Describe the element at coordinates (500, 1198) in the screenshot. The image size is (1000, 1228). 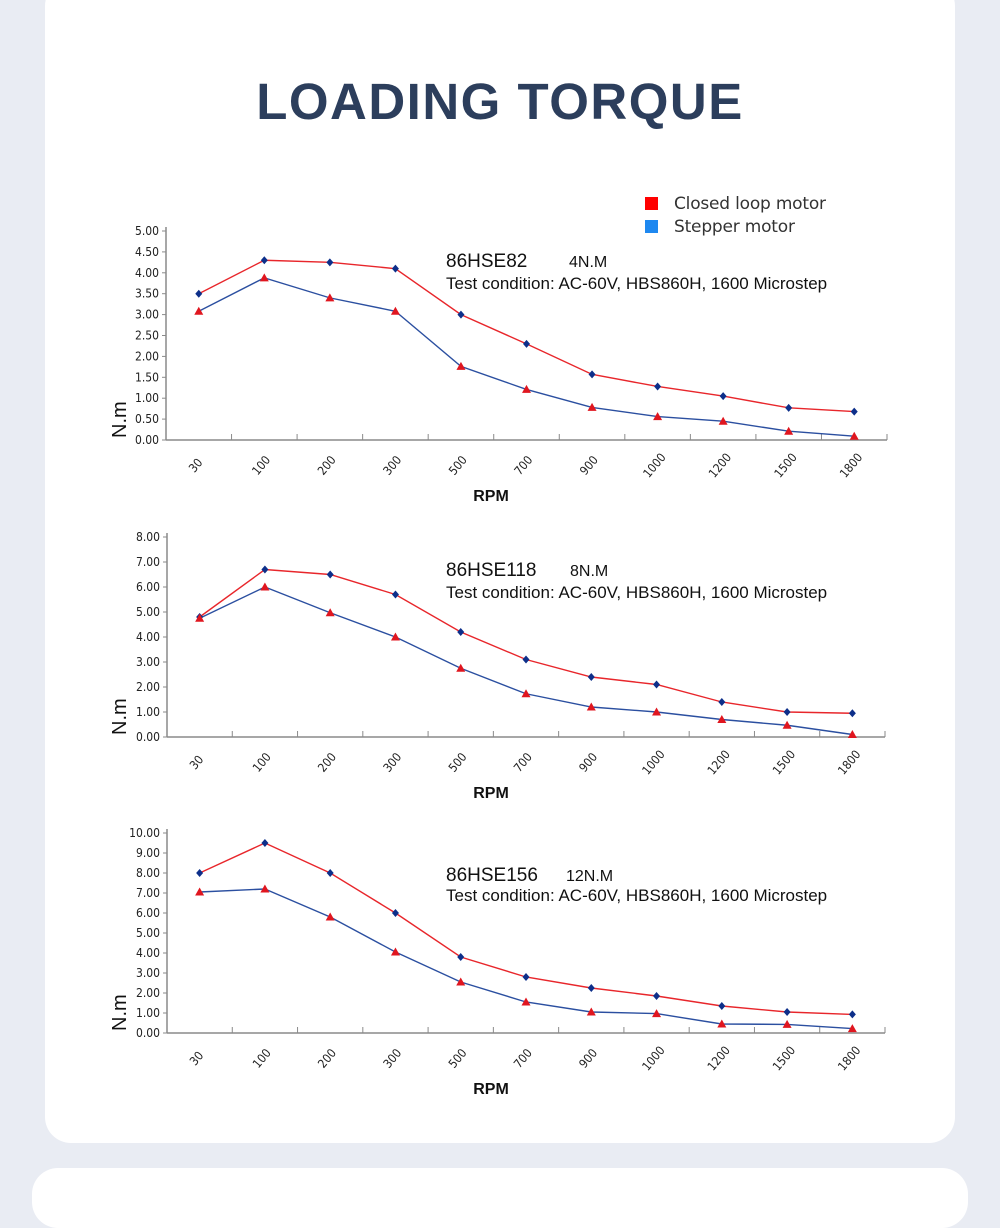
I see `next-card` at that location.